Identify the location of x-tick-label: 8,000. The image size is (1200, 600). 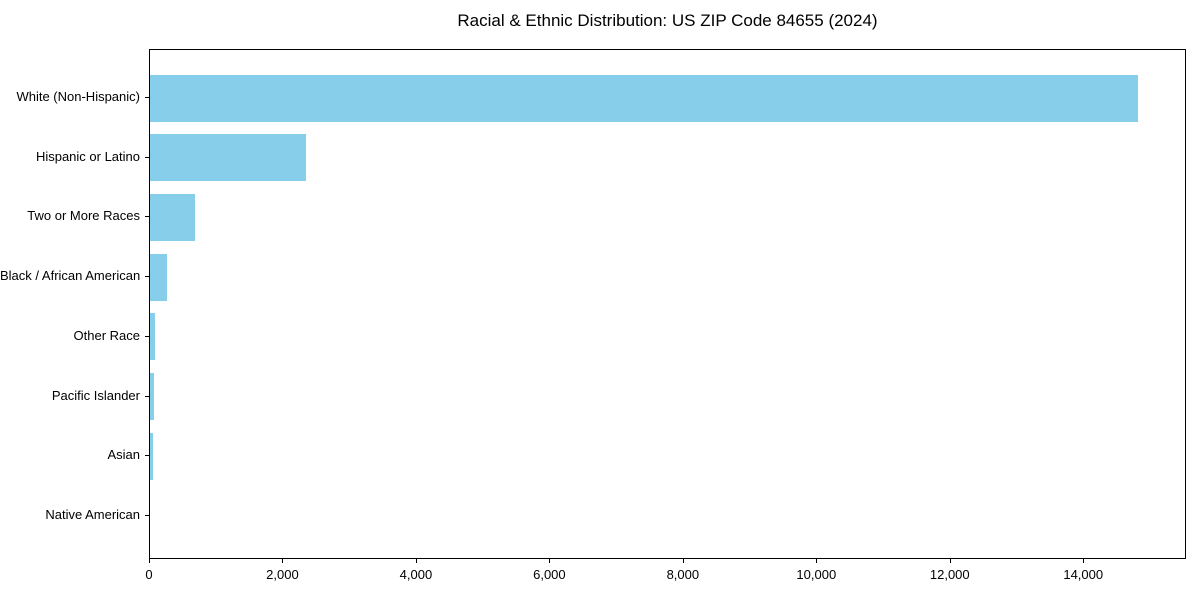
(683, 574).